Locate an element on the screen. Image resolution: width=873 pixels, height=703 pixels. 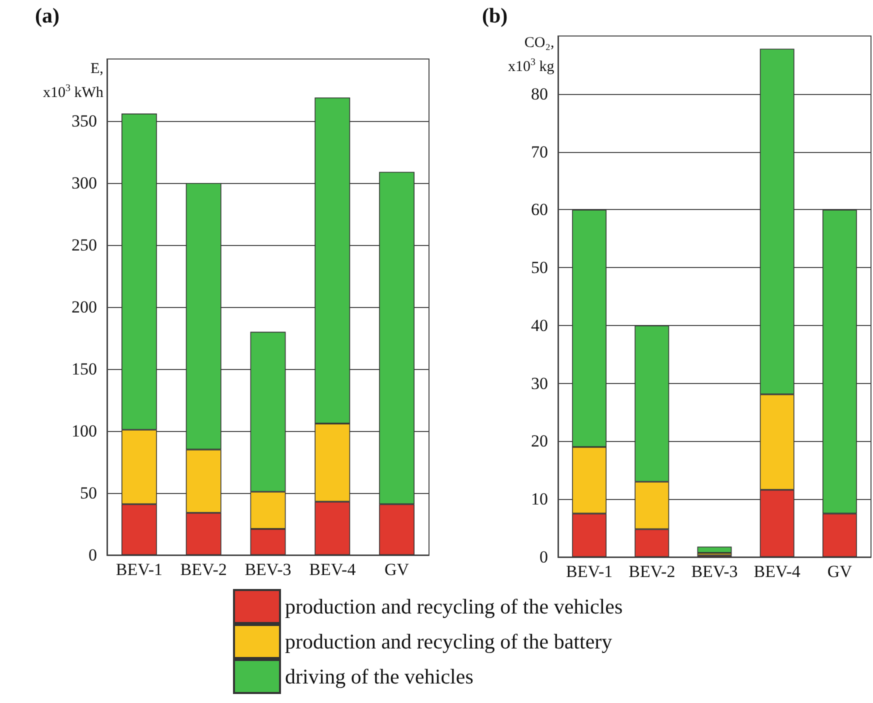
bar is located at coordinates (714, 549).